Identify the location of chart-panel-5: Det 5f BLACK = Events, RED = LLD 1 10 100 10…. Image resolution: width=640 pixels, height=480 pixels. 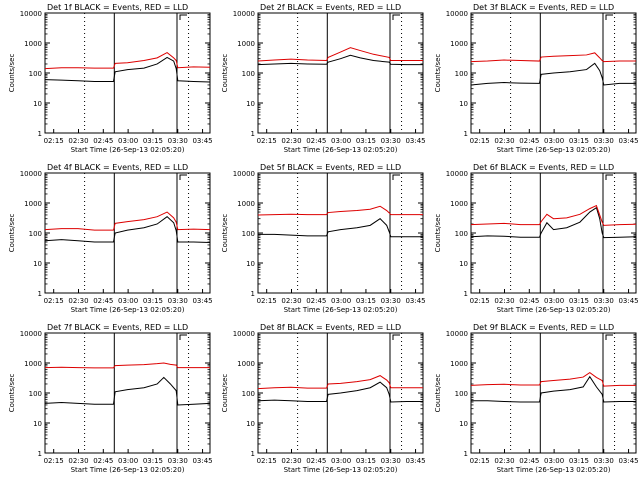
(323, 238).